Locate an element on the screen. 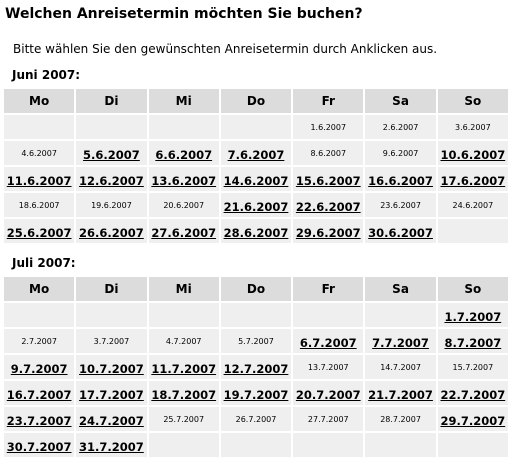  date-link: 12.7.2007 is located at coordinates (256, 368).